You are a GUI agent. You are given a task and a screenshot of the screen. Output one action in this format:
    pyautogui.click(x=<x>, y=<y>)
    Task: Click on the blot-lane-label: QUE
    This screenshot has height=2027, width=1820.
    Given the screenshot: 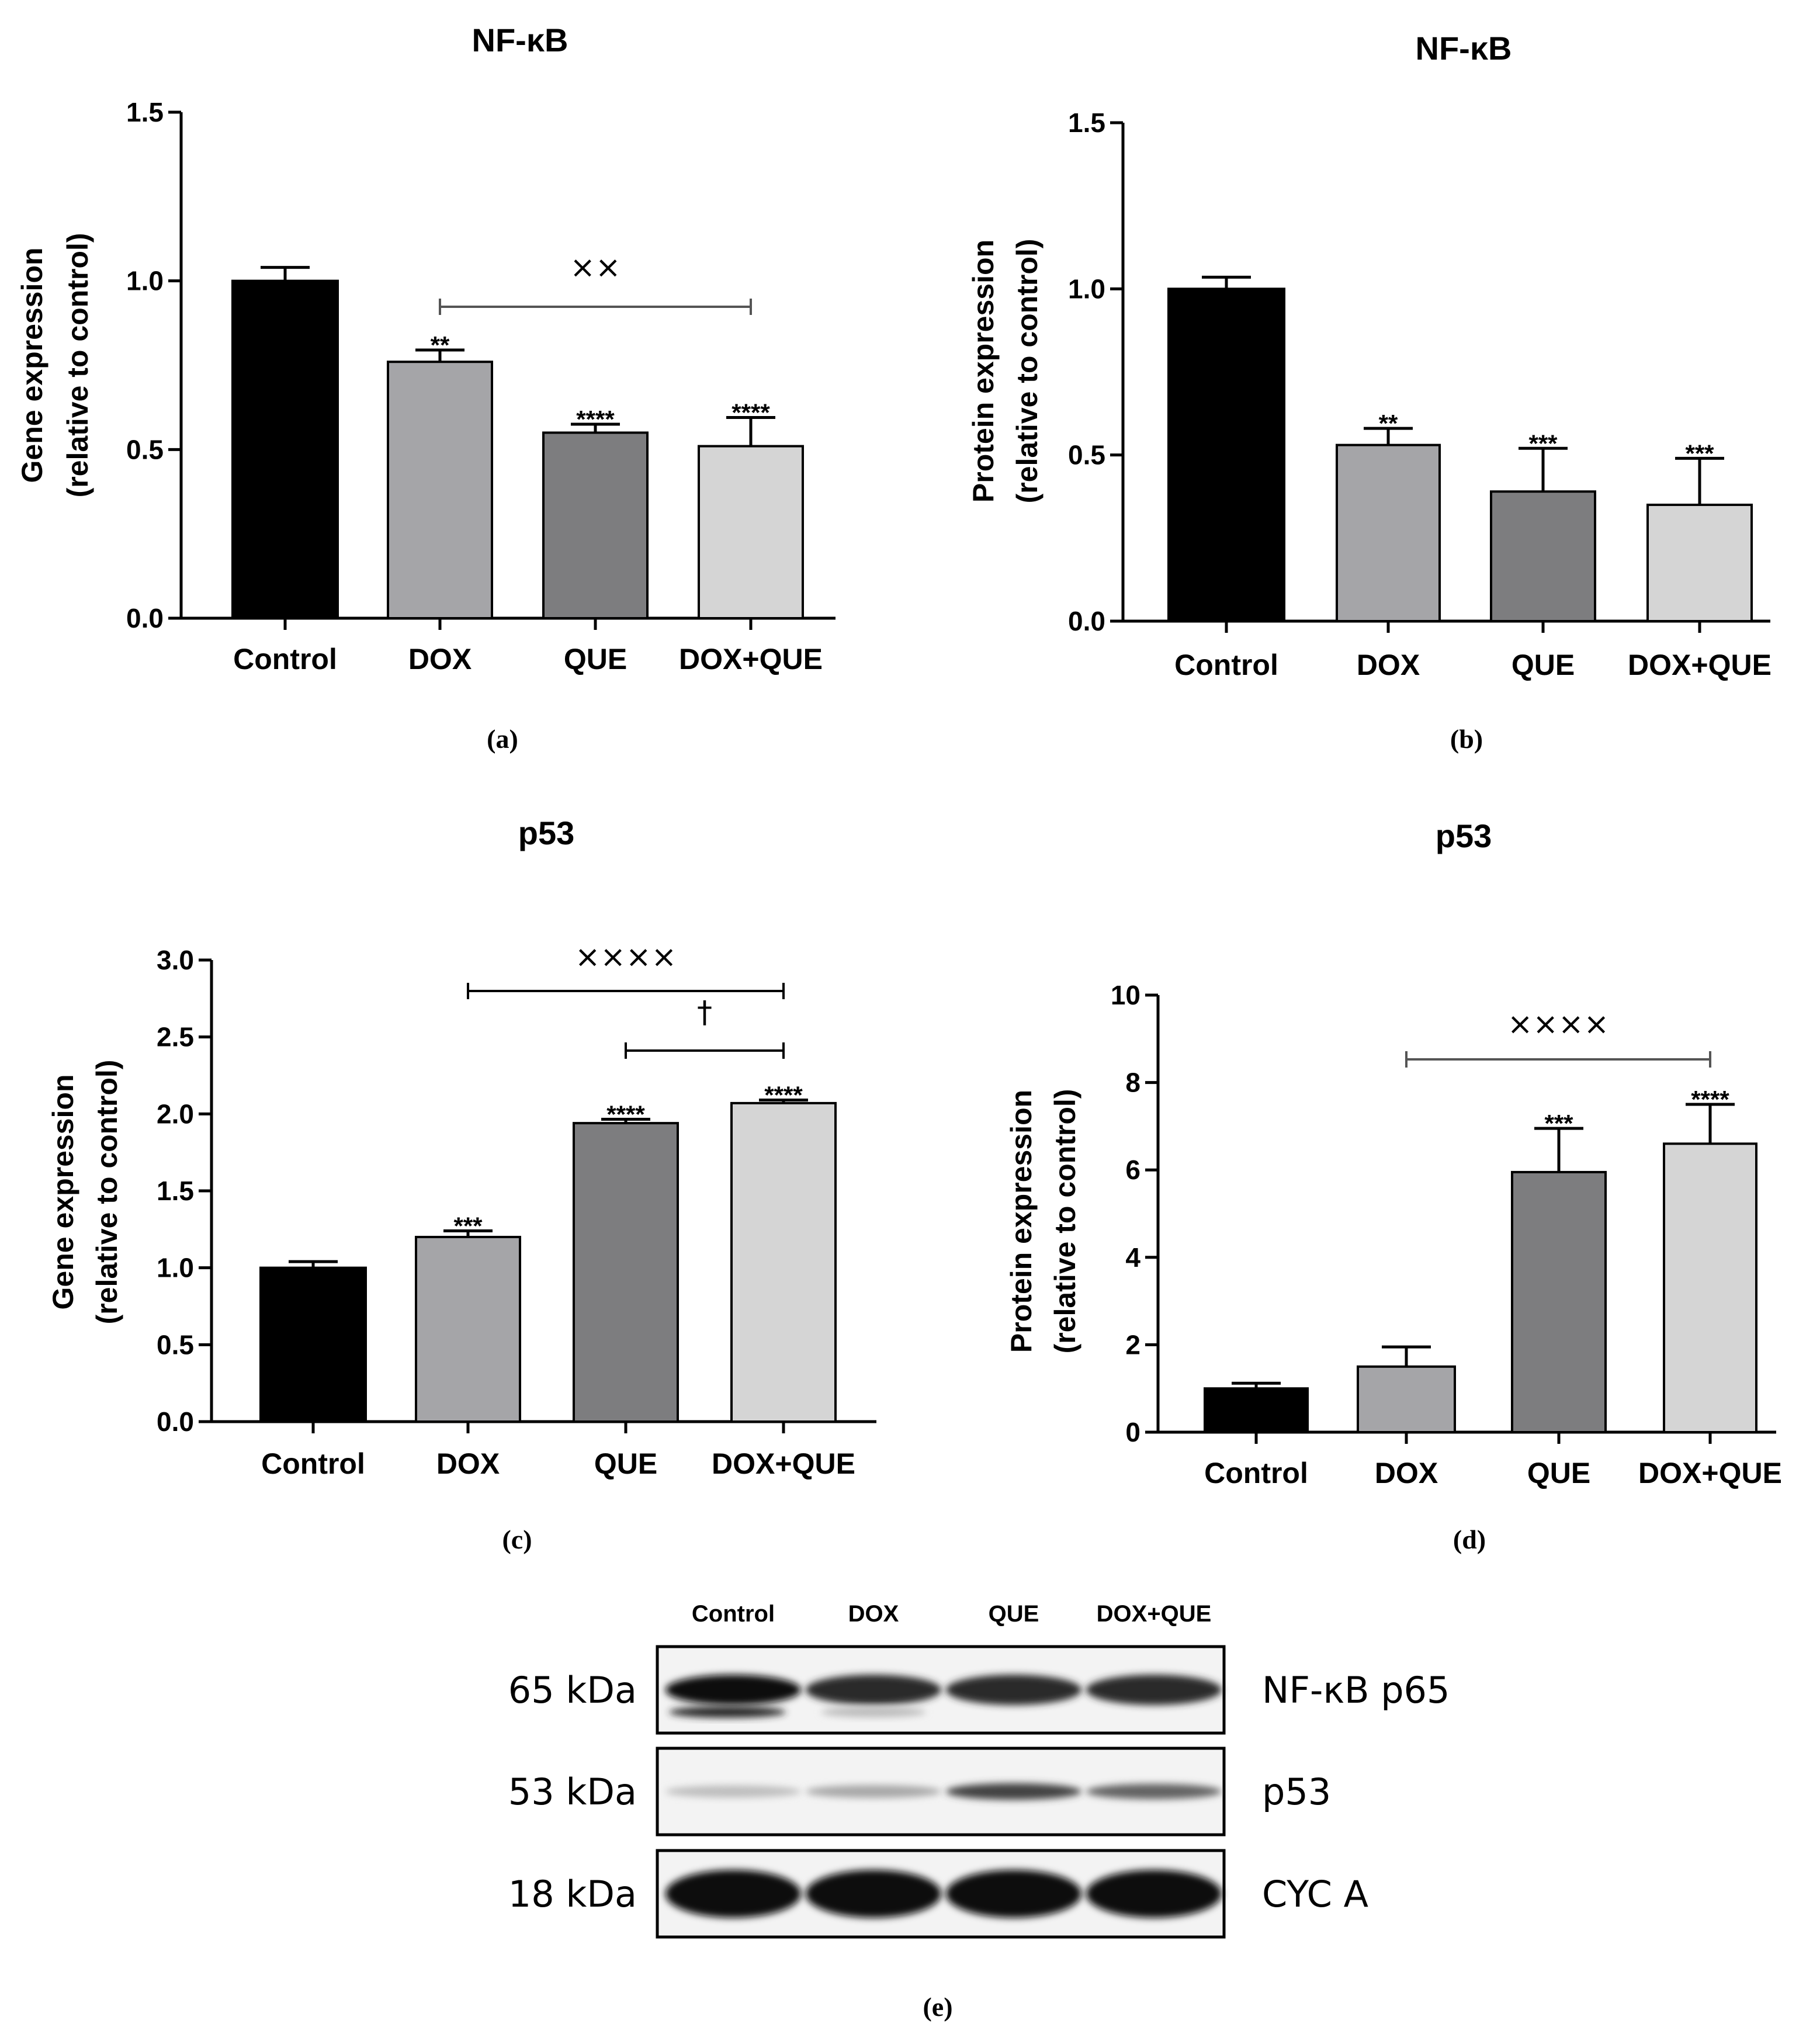 What is the action you would take?
    pyautogui.click(x=1014, y=1614)
    